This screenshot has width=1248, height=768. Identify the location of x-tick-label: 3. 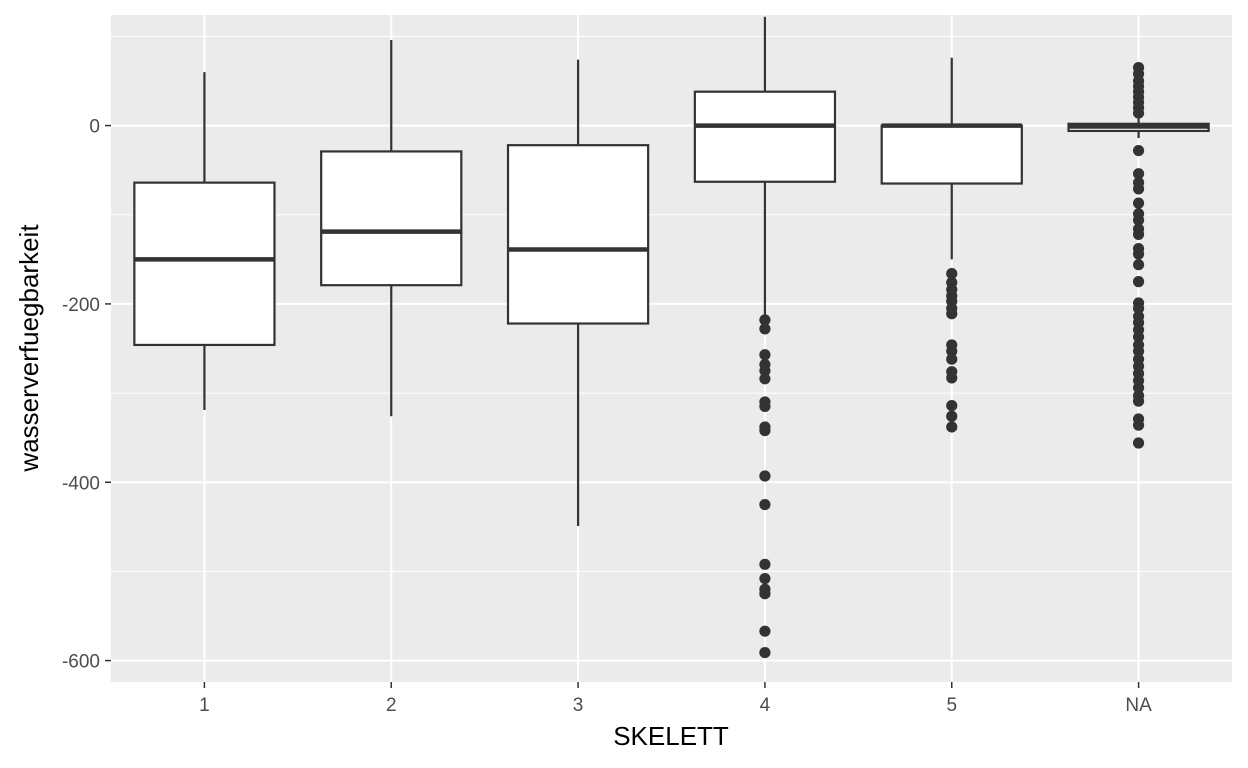
(578, 705).